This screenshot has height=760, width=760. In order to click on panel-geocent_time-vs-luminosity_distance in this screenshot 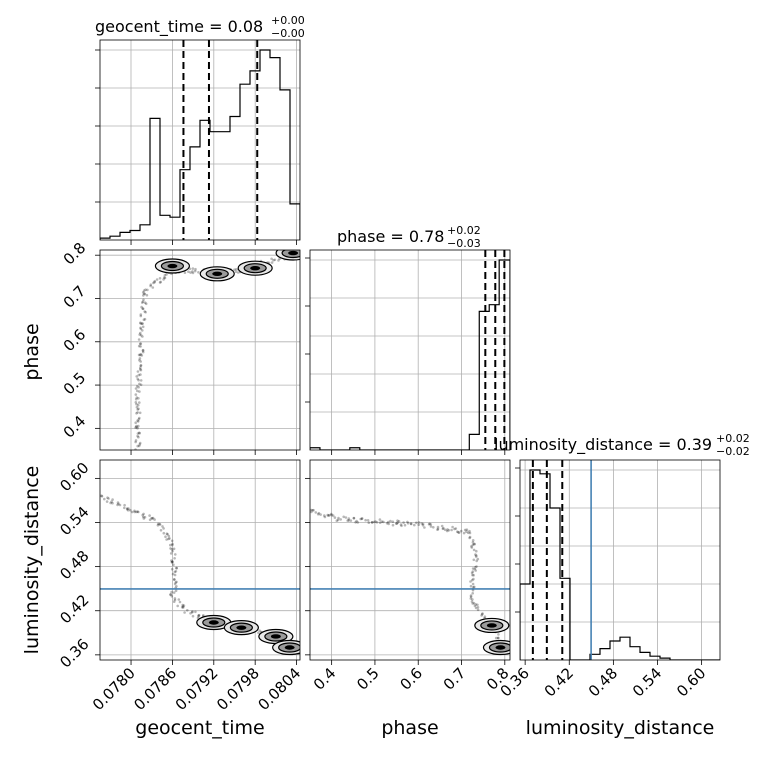, I will do `click(200, 575)`.